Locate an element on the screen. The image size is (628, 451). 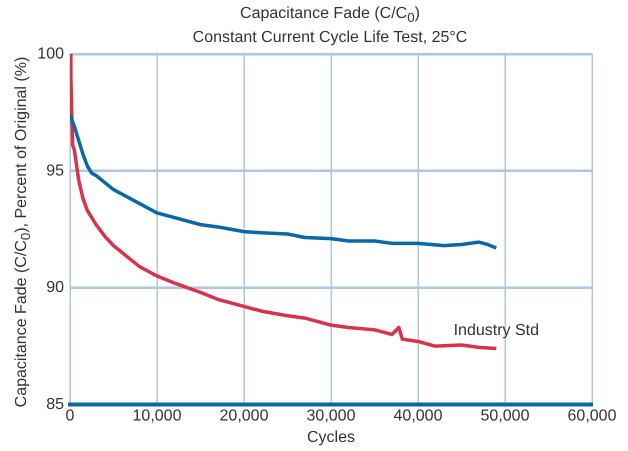
chart-title: Capacitance Fade (C/C$_{0}$) is located at coordinates (330, 16).